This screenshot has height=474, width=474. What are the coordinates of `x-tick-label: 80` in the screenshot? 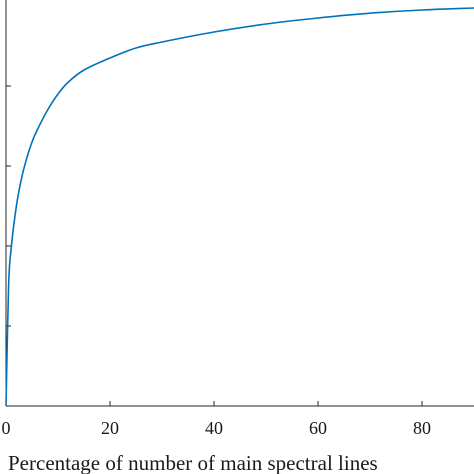 It's located at (422, 428).